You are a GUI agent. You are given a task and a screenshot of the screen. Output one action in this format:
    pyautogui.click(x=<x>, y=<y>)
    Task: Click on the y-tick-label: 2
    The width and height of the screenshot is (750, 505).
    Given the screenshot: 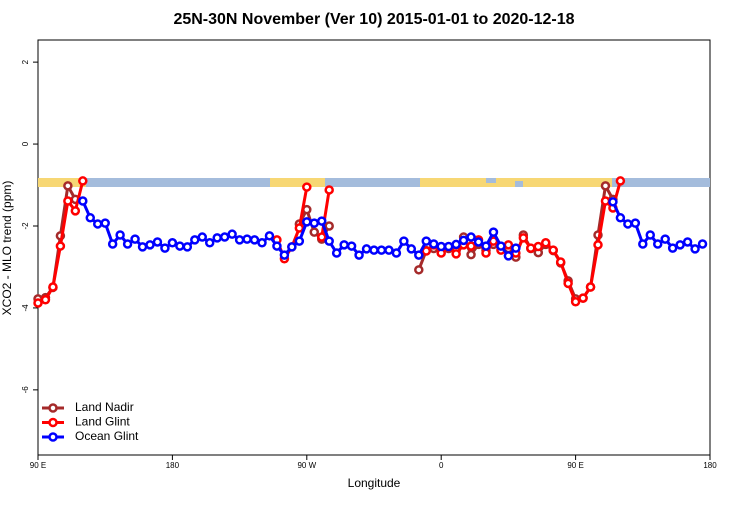 What is the action you would take?
    pyautogui.click(x=25, y=61)
    